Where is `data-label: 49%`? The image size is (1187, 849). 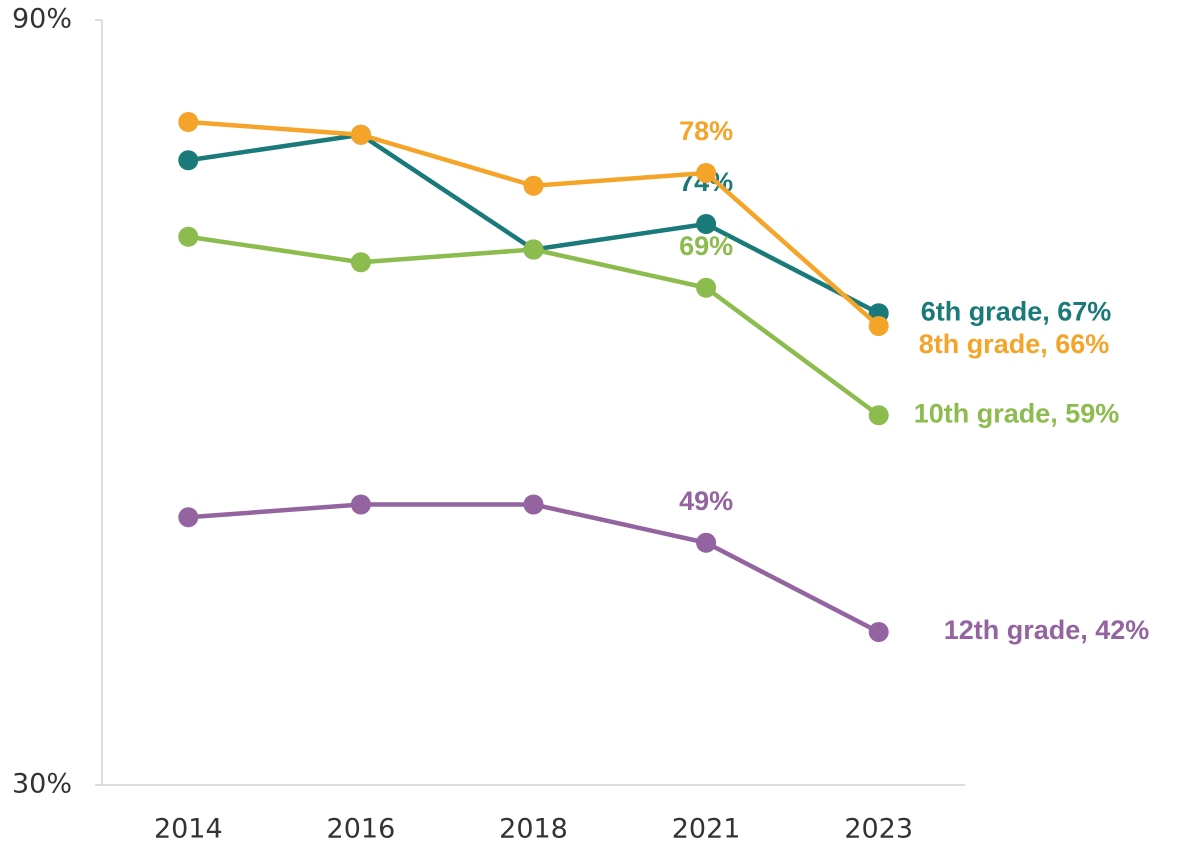
data-label: 49% is located at coordinates (706, 501).